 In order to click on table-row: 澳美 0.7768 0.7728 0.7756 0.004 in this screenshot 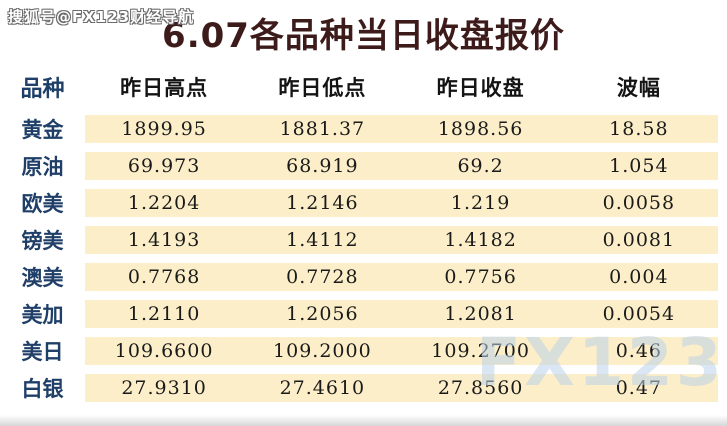, I will do `click(363, 276)`.